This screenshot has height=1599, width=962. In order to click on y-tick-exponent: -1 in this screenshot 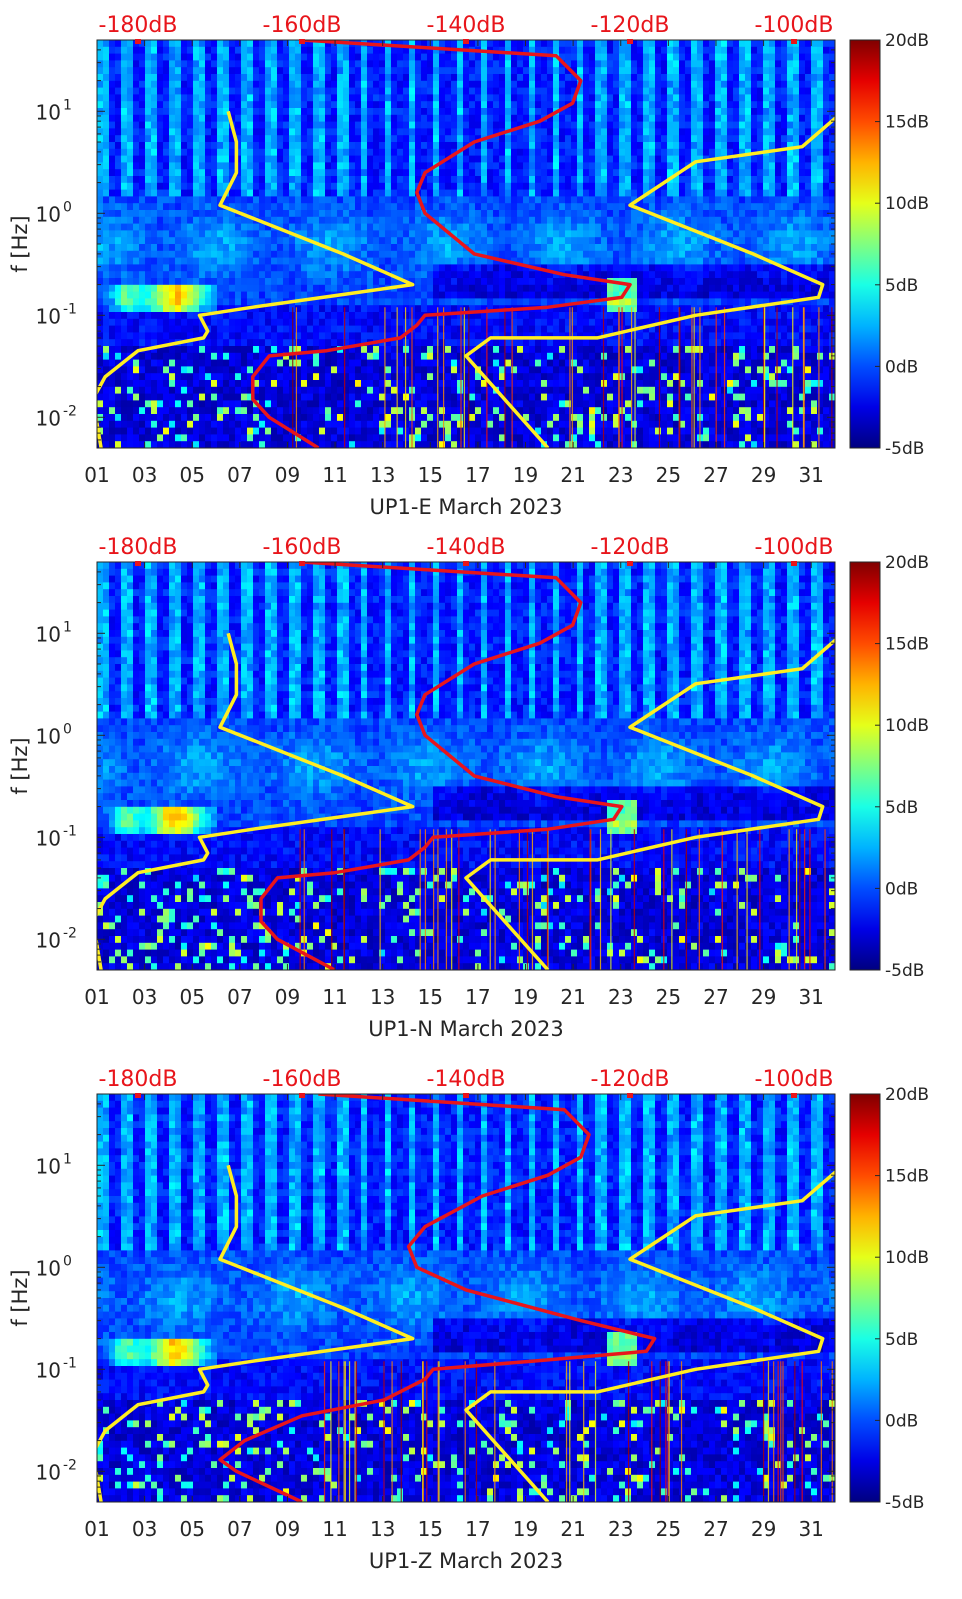, I will do `click(70, 309)`.